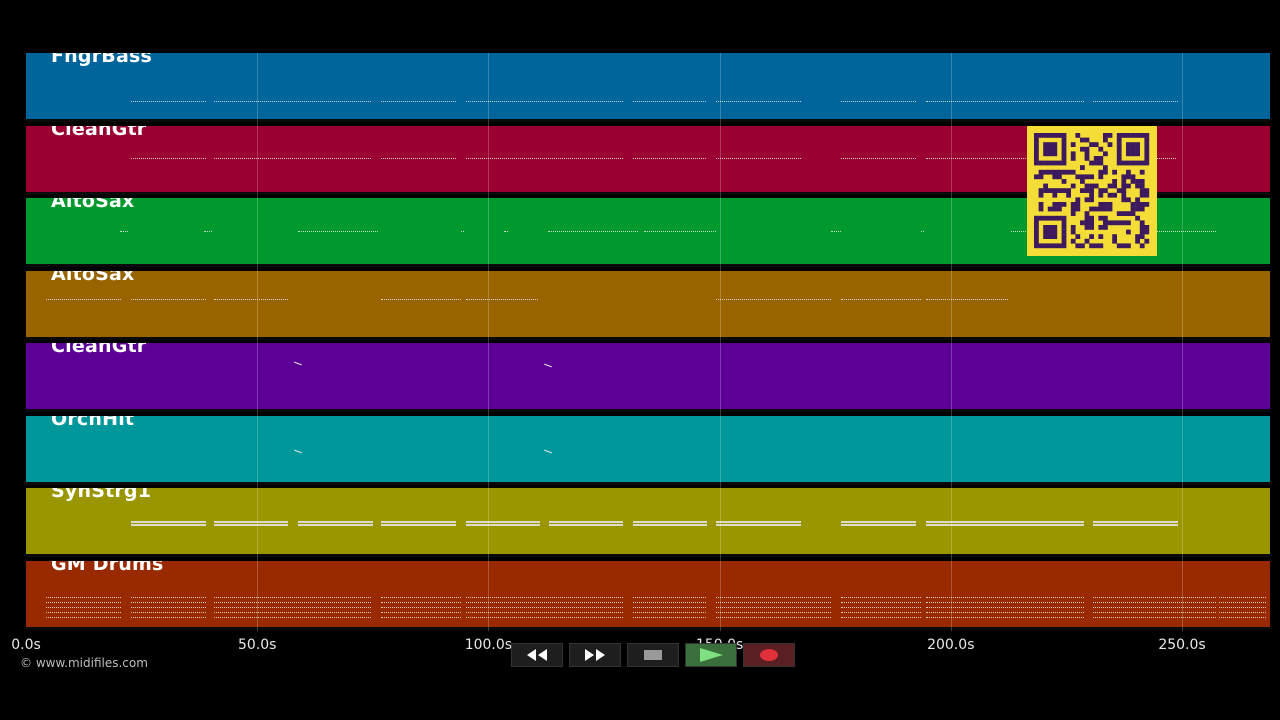 This screenshot has width=1280, height=720. I want to click on play-button, so click(711, 655).